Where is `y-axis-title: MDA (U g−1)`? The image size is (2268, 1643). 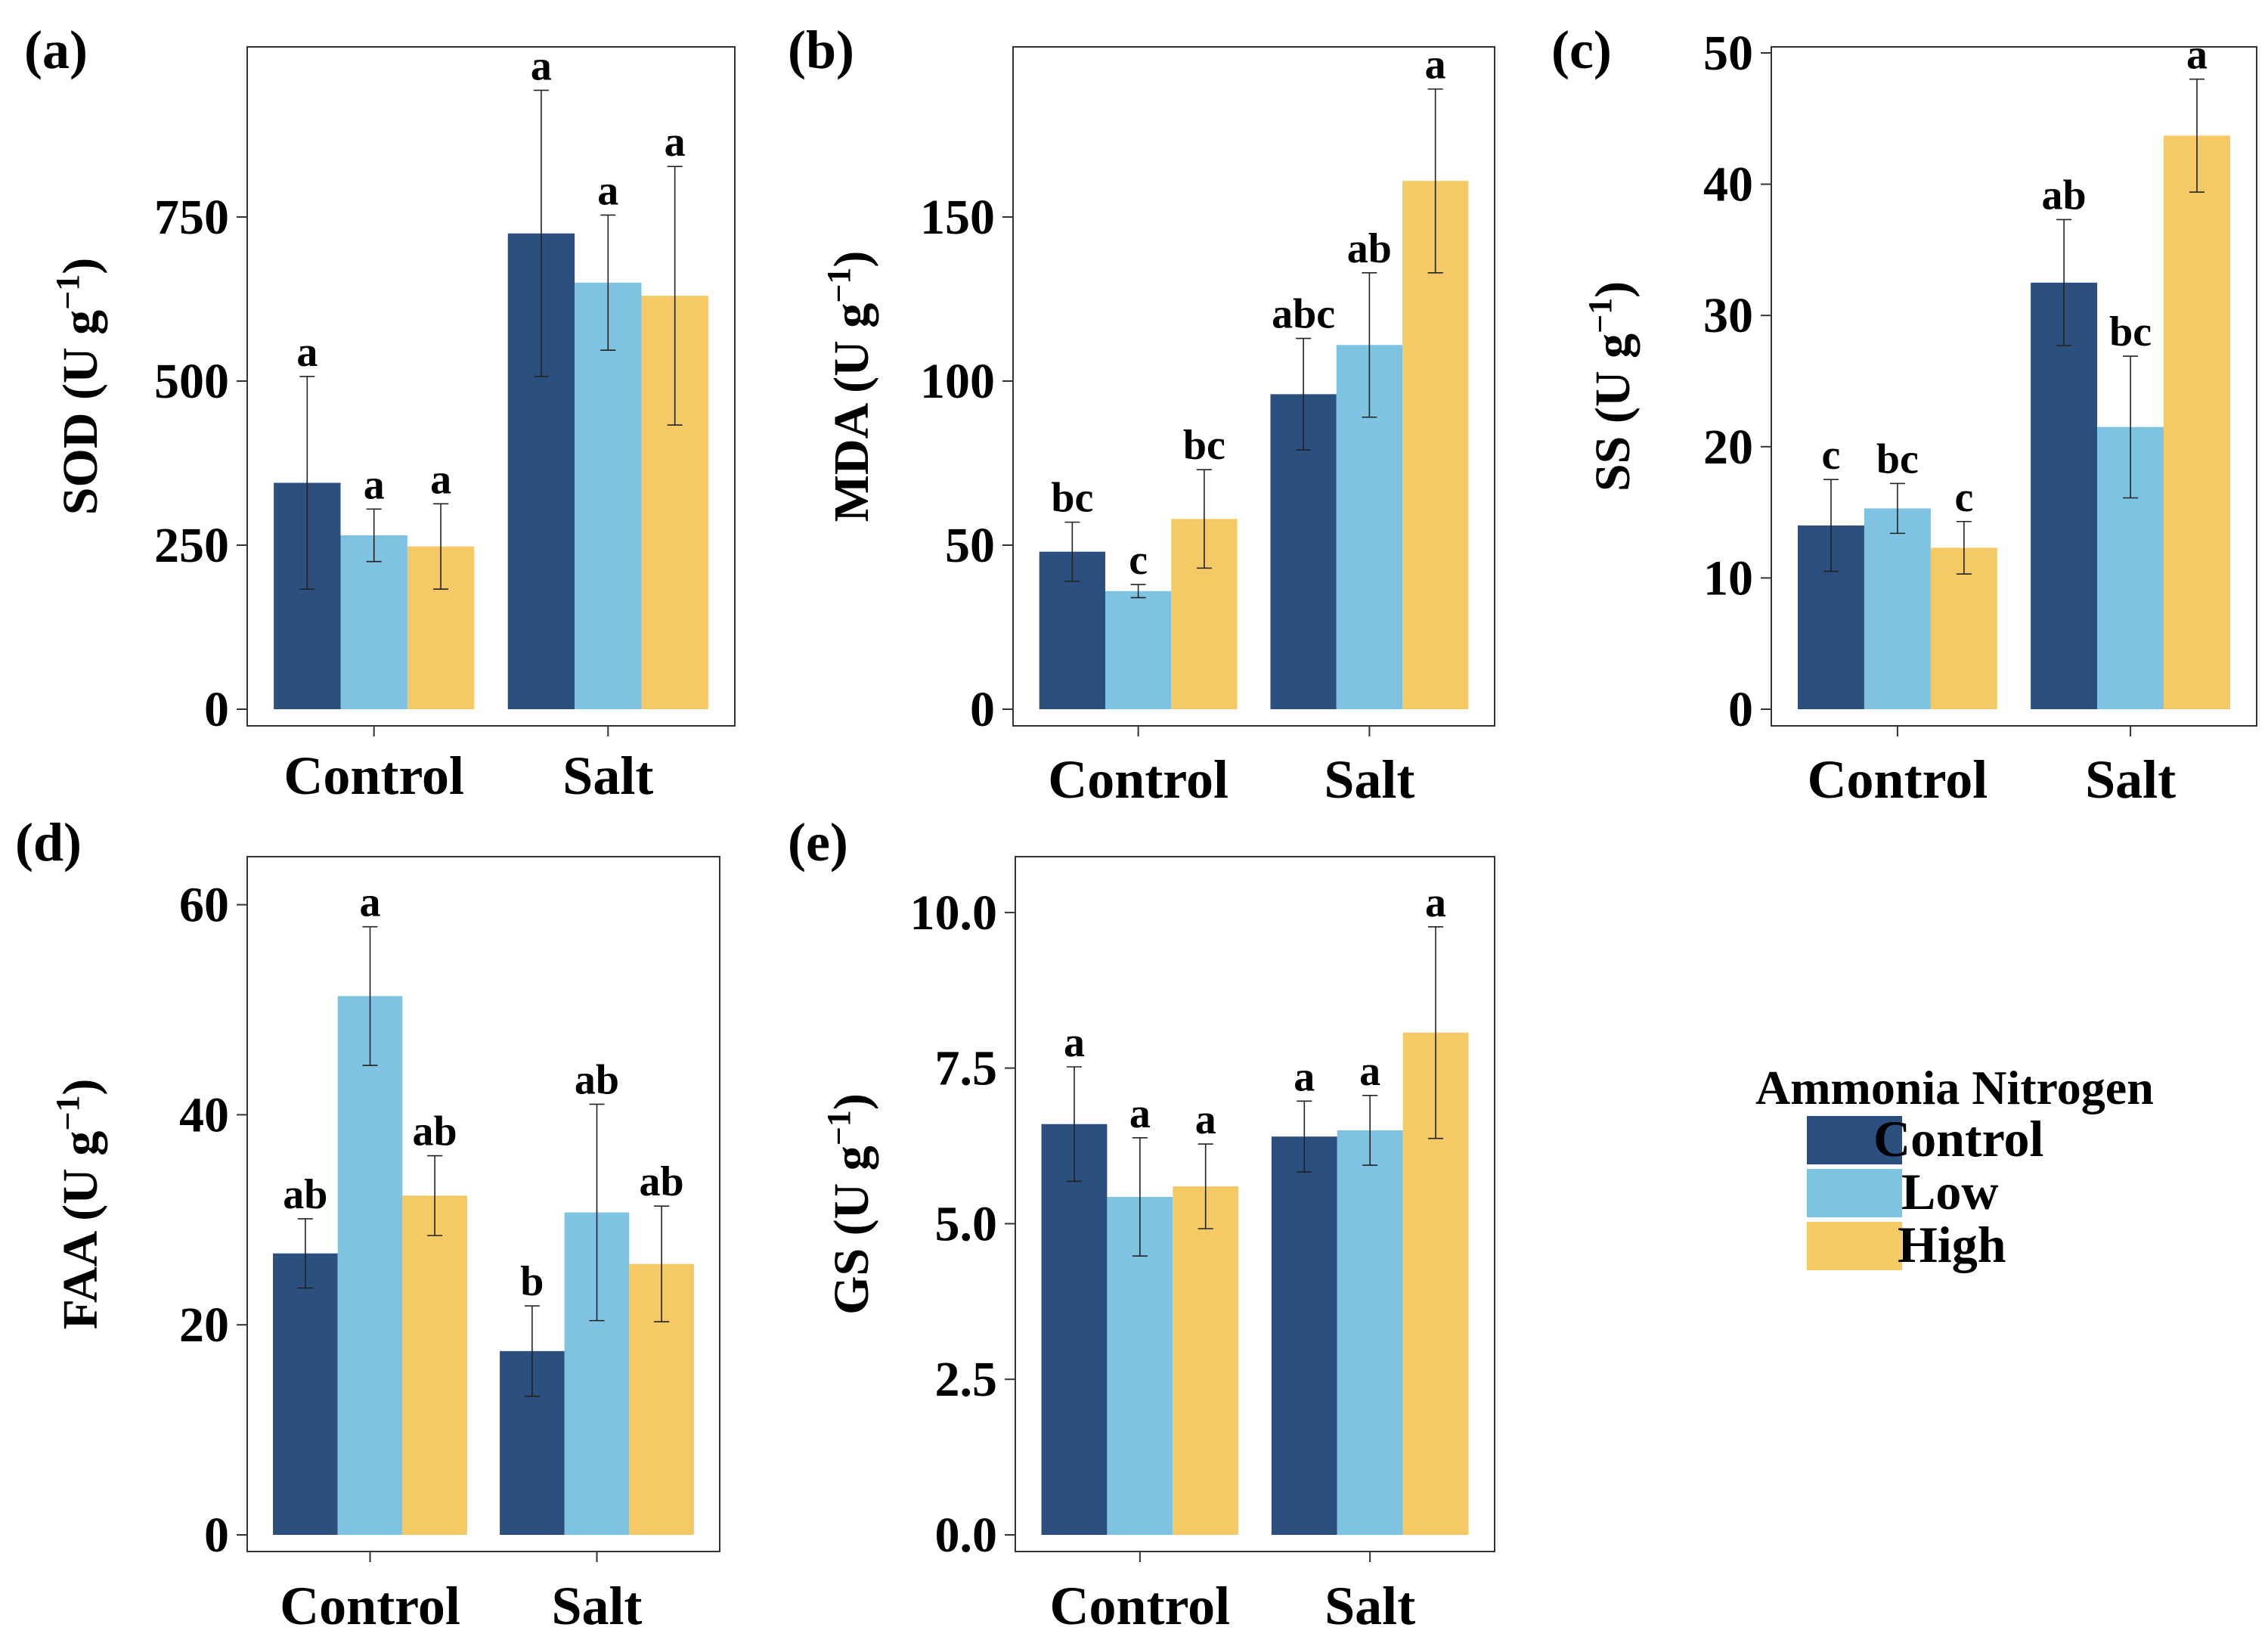 y-axis-title: MDA (U g−1) is located at coordinates (849, 386).